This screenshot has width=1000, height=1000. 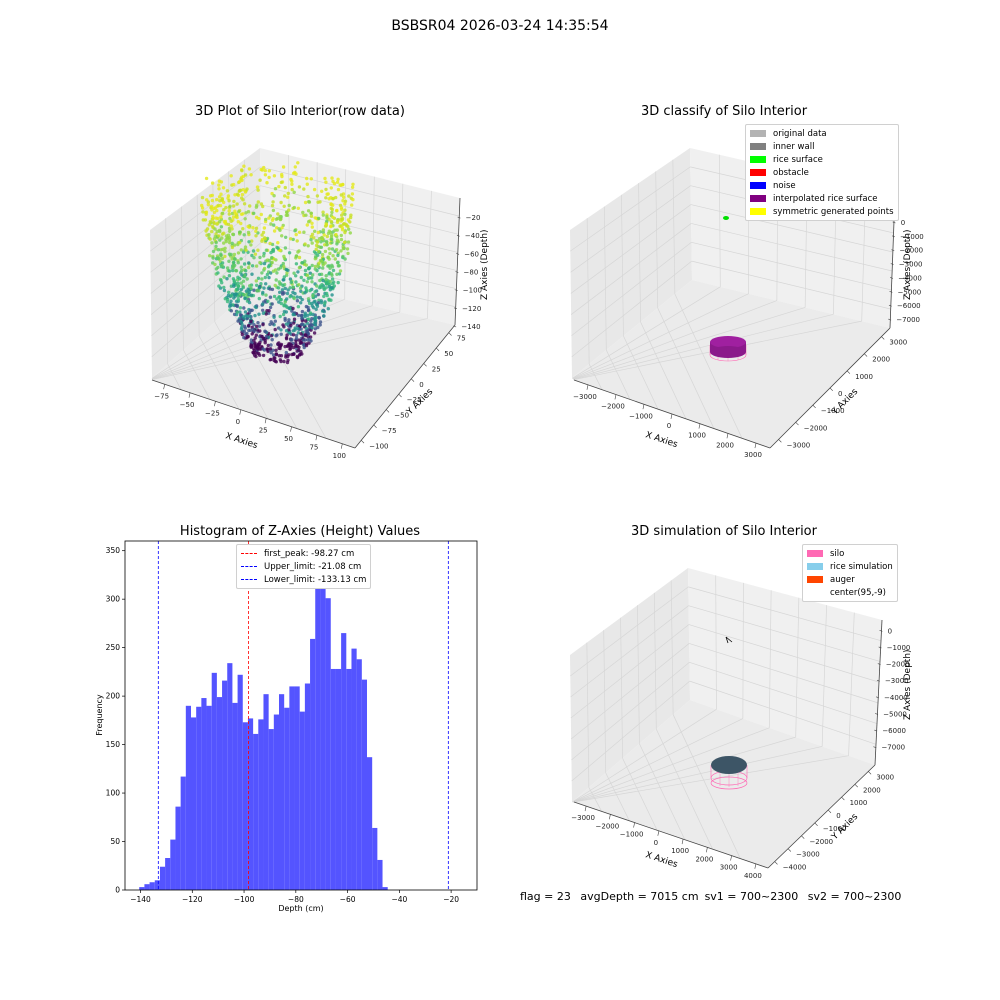 I want to click on pane-right, so click(x=785, y=666).